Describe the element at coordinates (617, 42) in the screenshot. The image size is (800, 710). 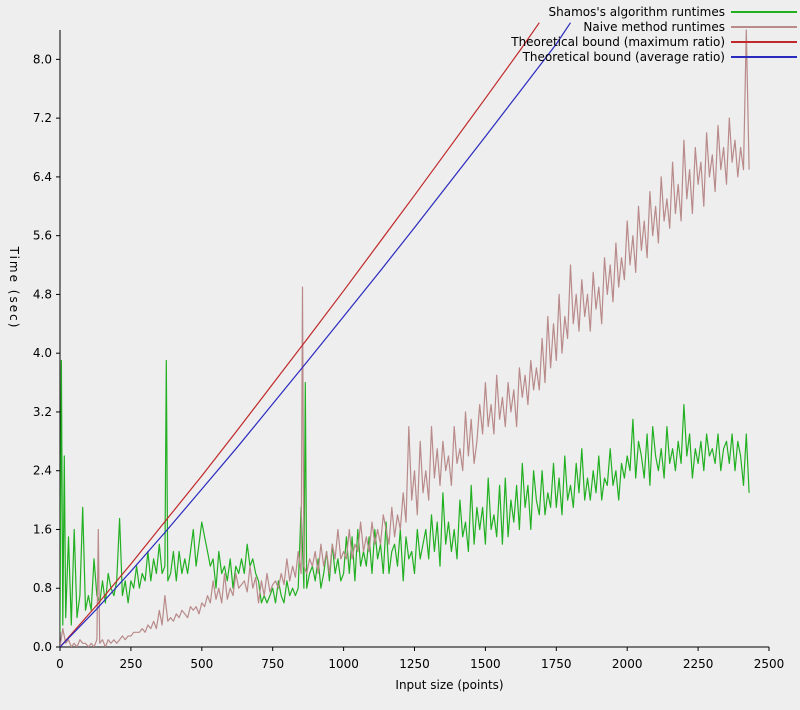
I see `legend-label-2: Theoretical bound (maximum ratio)` at that location.